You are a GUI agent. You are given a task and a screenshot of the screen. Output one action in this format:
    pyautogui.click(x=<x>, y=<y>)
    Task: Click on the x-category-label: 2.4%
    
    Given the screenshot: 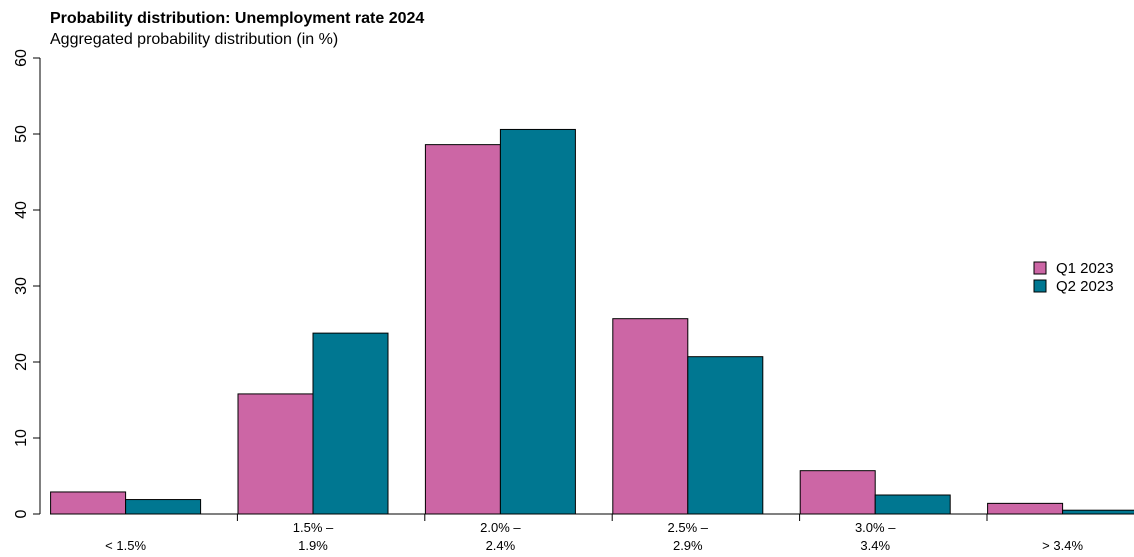 What is the action you would take?
    pyautogui.click(x=501, y=545)
    